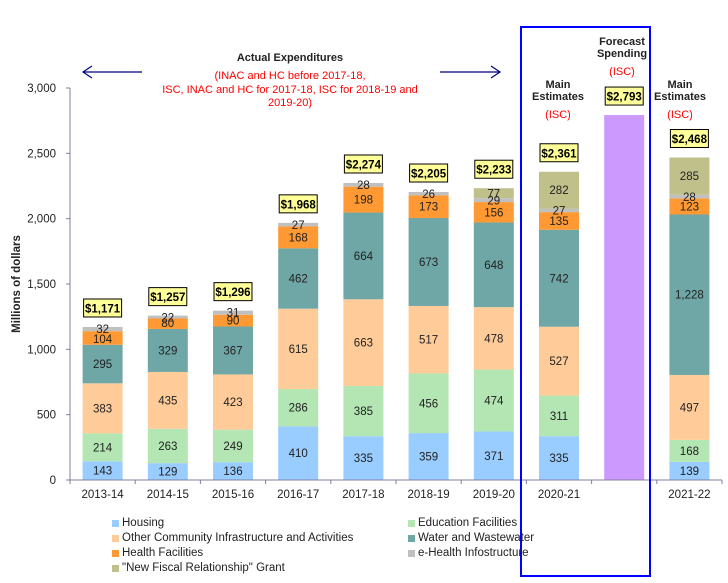 Image resolution: width=728 pixels, height=583 pixels. I want to click on data-label: 385, so click(363, 412).